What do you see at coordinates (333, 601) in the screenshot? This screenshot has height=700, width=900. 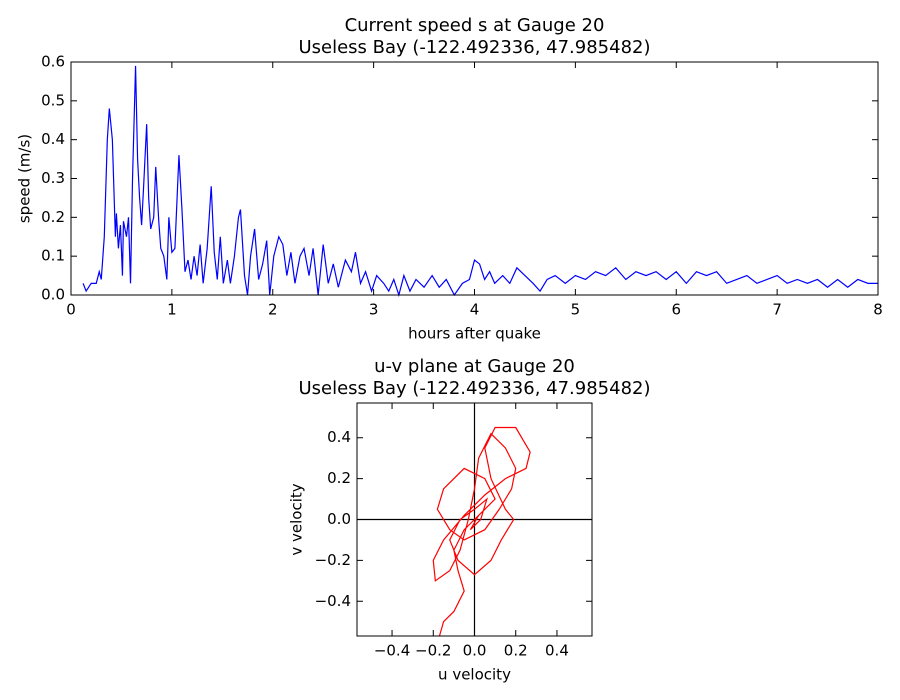 I see `y-tick-label: −0.4` at bounding box center [333, 601].